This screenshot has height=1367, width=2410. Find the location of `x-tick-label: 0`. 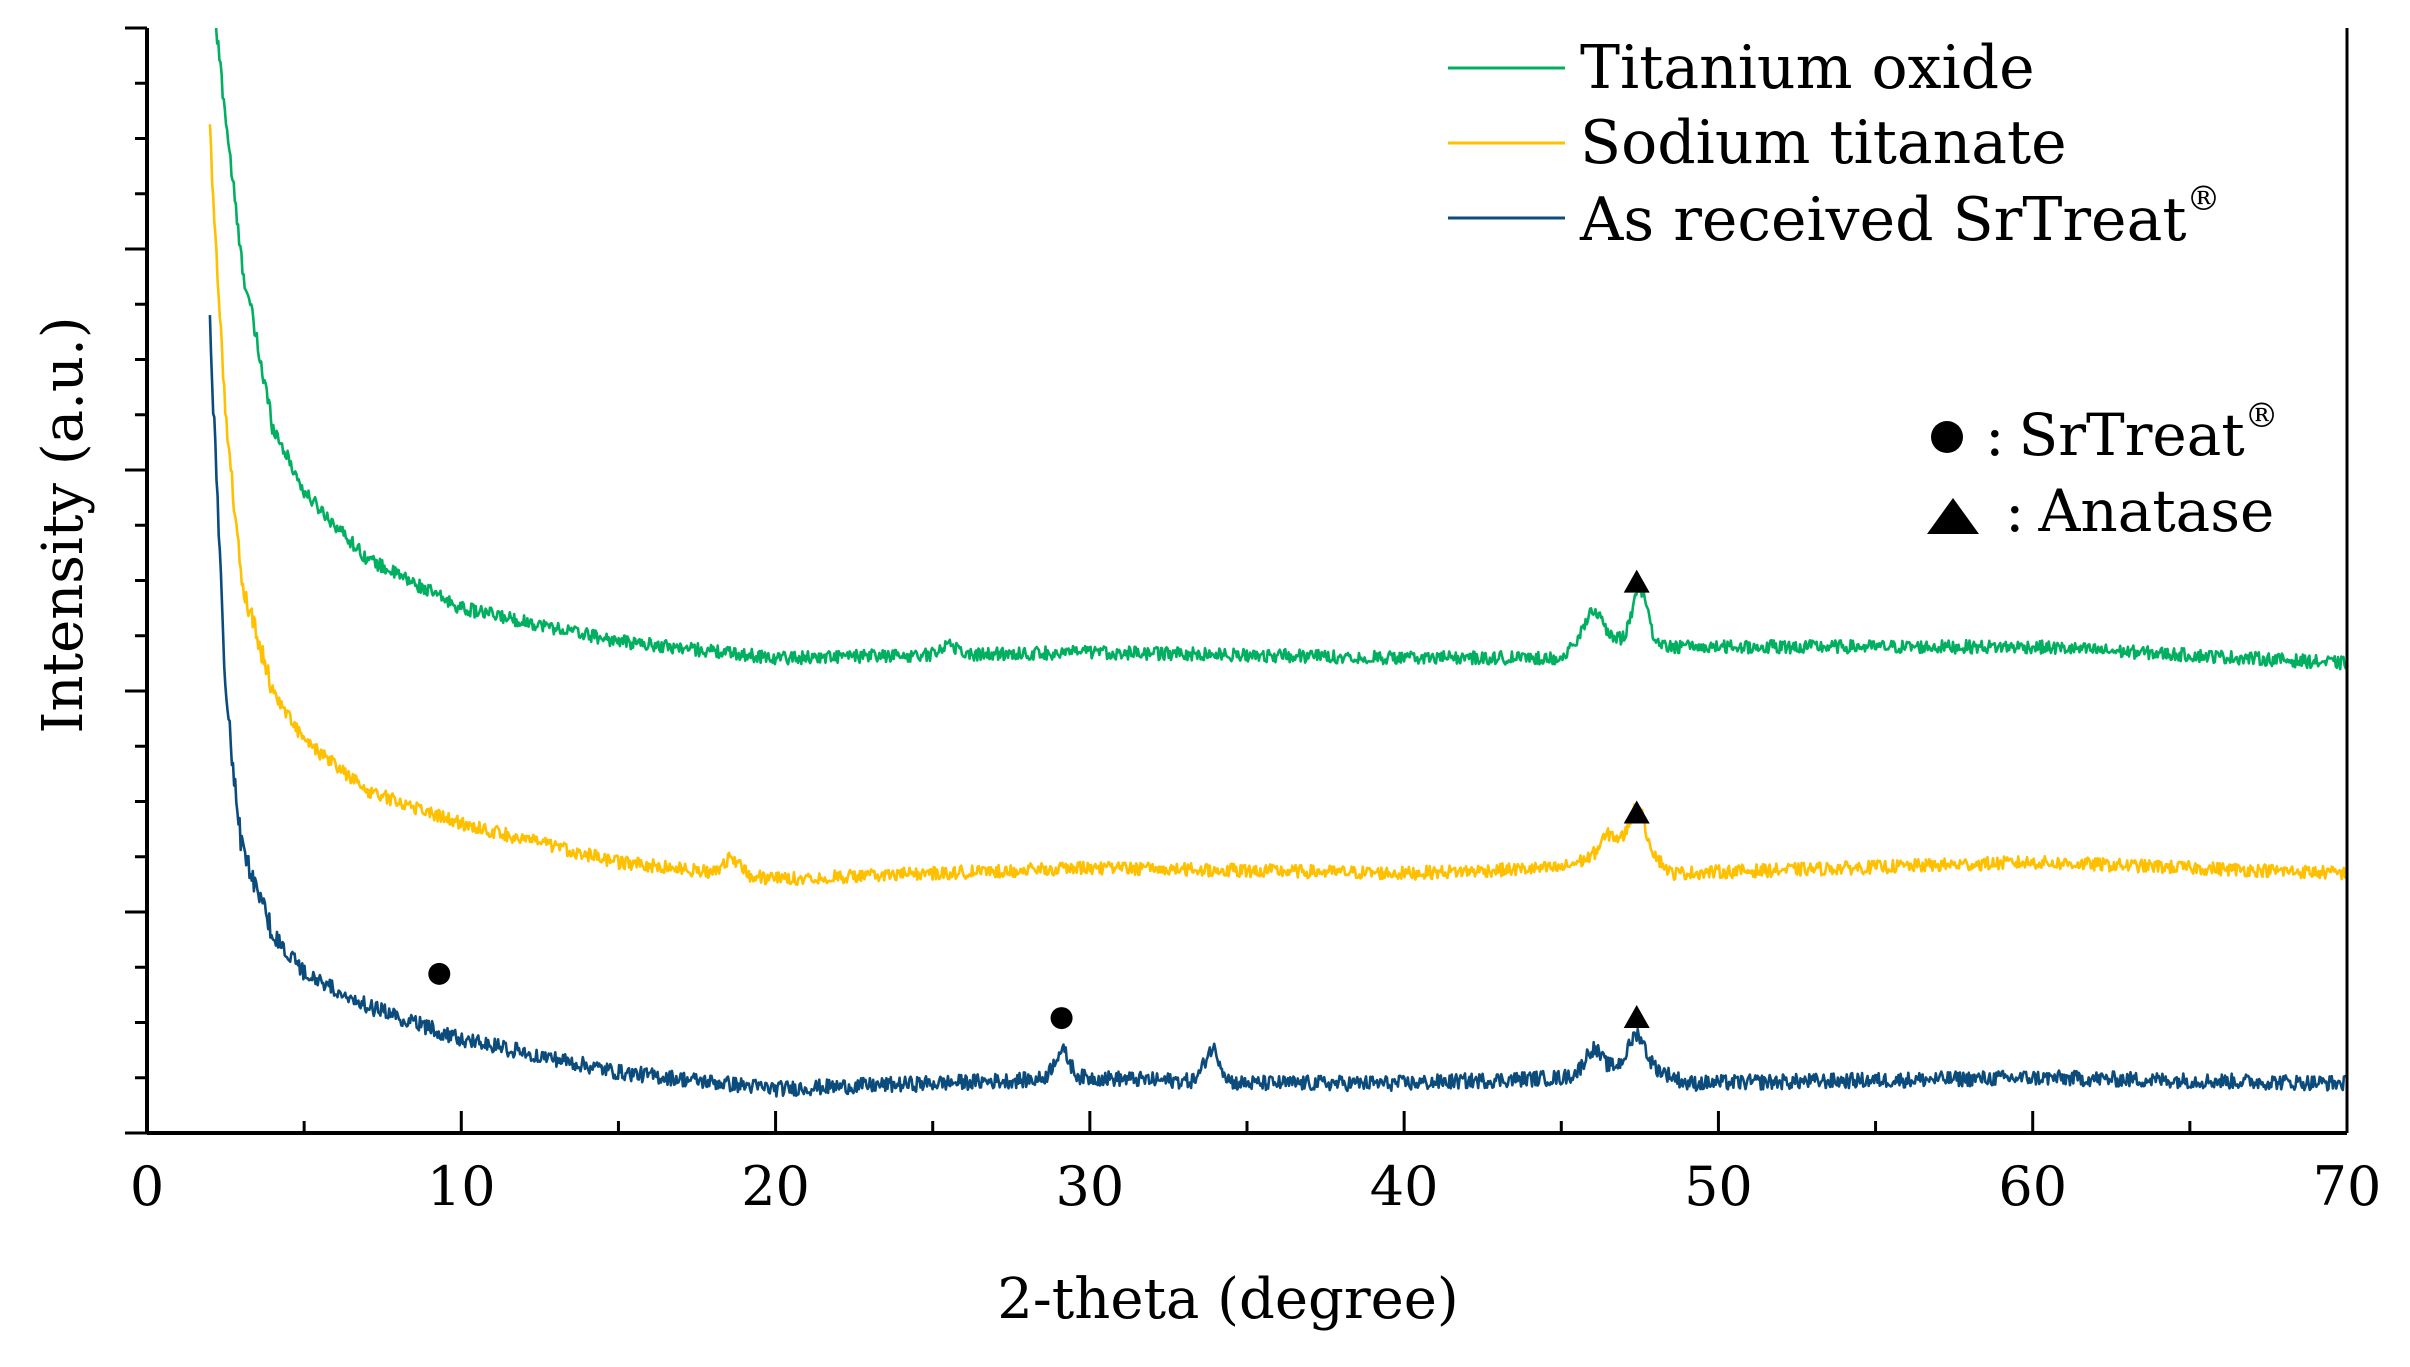

x-tick-label: 0 is located at coordinates (147, 1186).